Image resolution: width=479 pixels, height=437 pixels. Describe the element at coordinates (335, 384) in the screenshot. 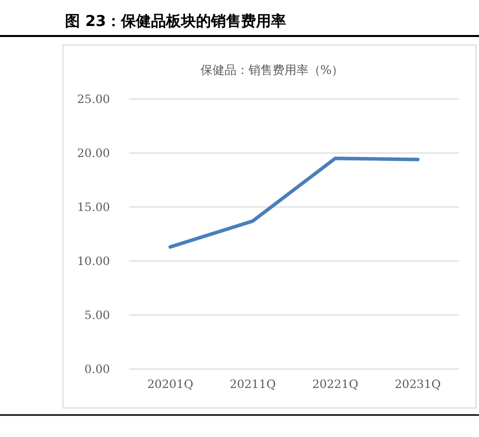

I see `x-tick-label: 20221Q` at that location.